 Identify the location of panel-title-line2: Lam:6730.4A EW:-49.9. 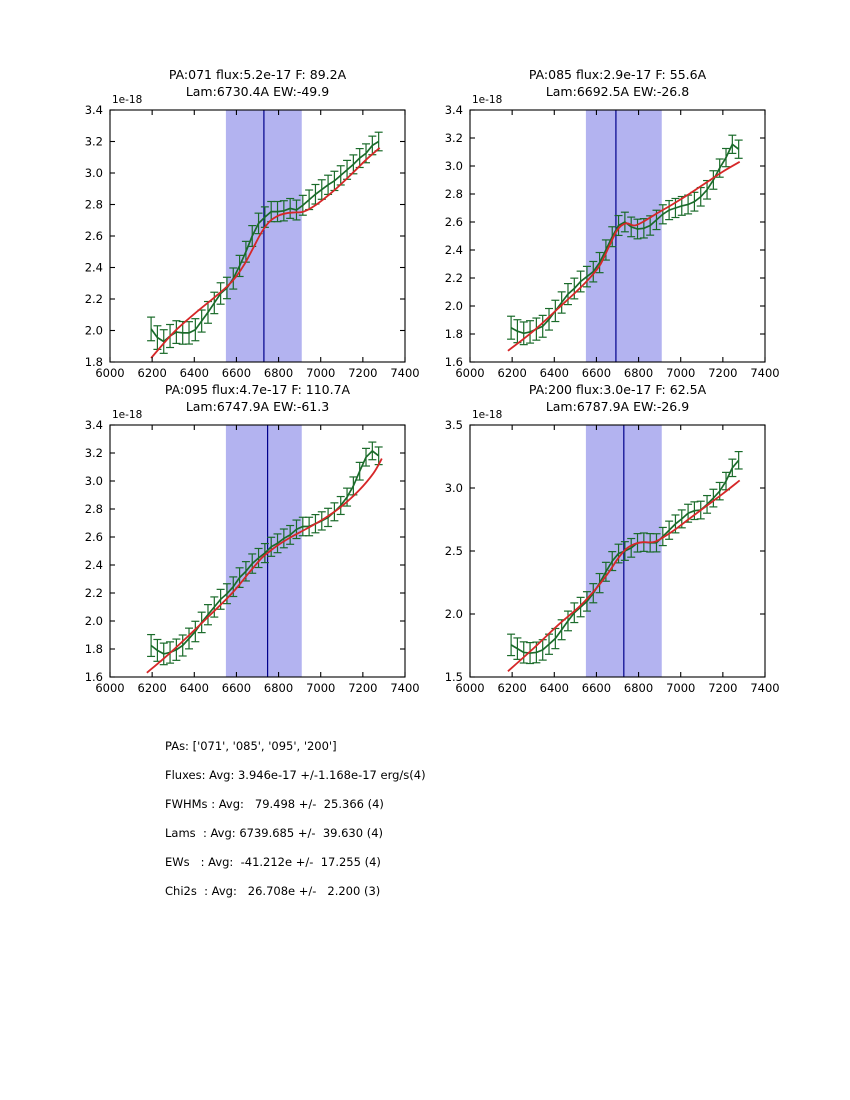
(257, 91).